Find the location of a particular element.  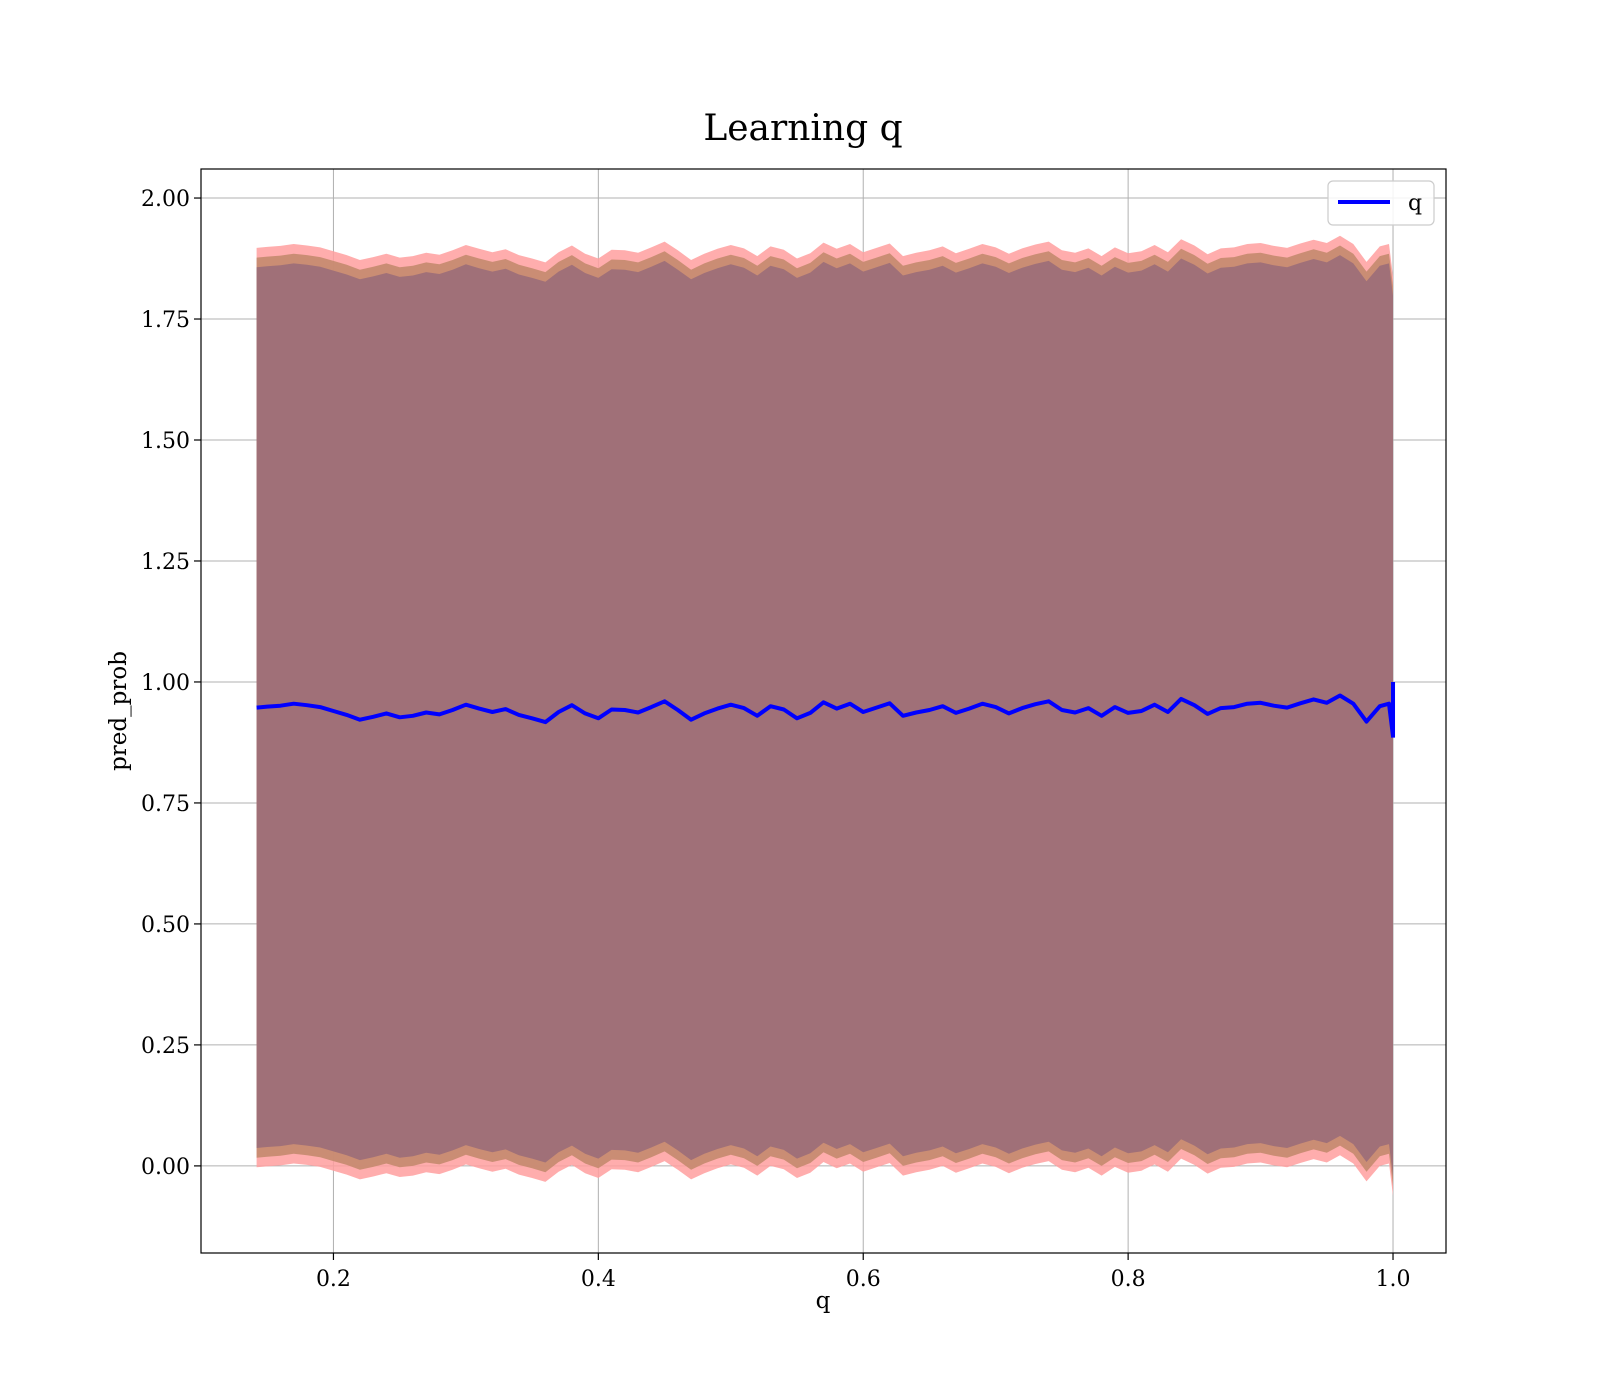

y-tick-label: 0.25 is located at coordinates (165, 1046).